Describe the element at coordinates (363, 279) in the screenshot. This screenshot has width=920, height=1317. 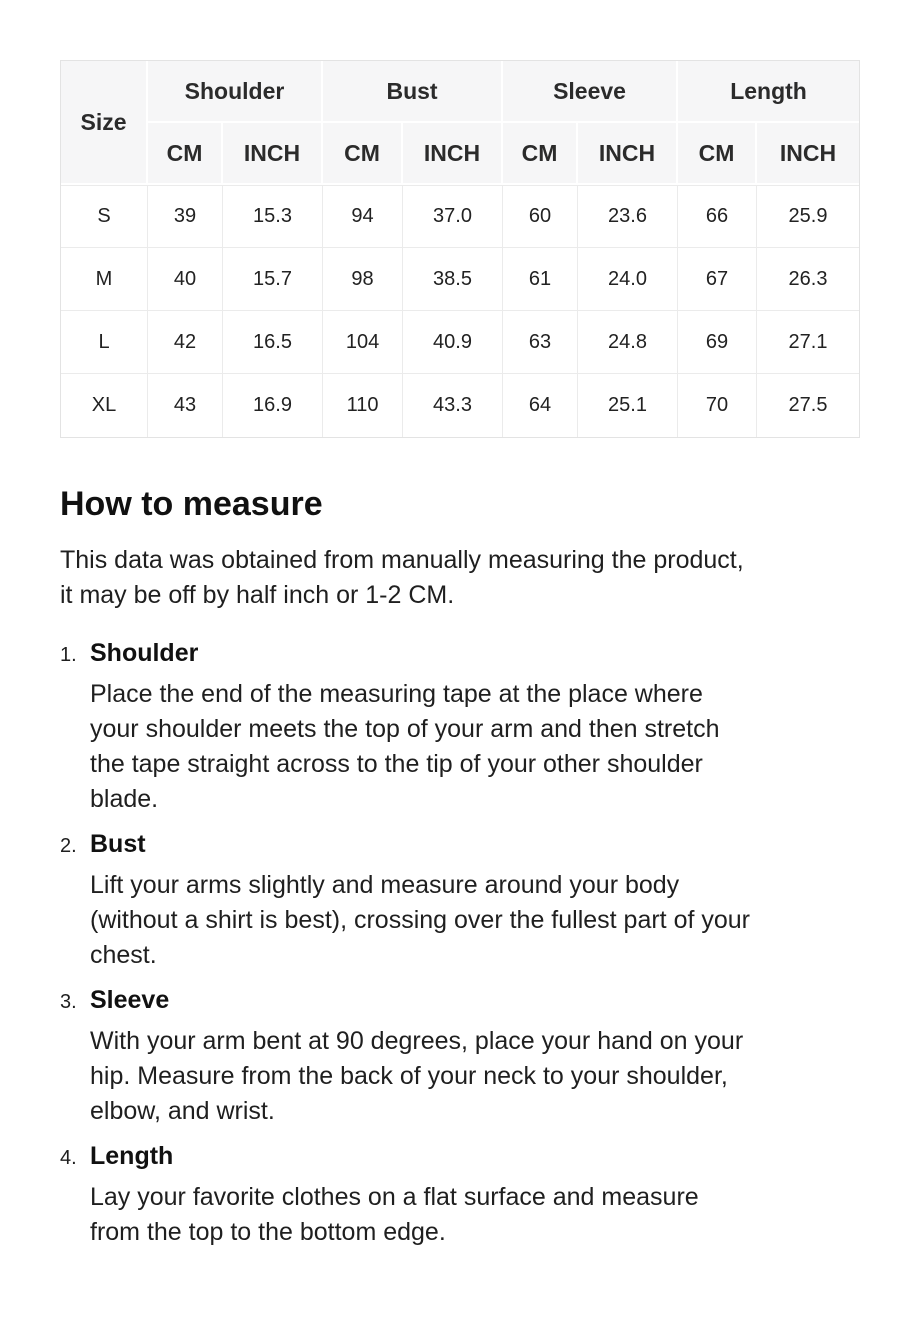
I see `value-cell: 98` at that location.